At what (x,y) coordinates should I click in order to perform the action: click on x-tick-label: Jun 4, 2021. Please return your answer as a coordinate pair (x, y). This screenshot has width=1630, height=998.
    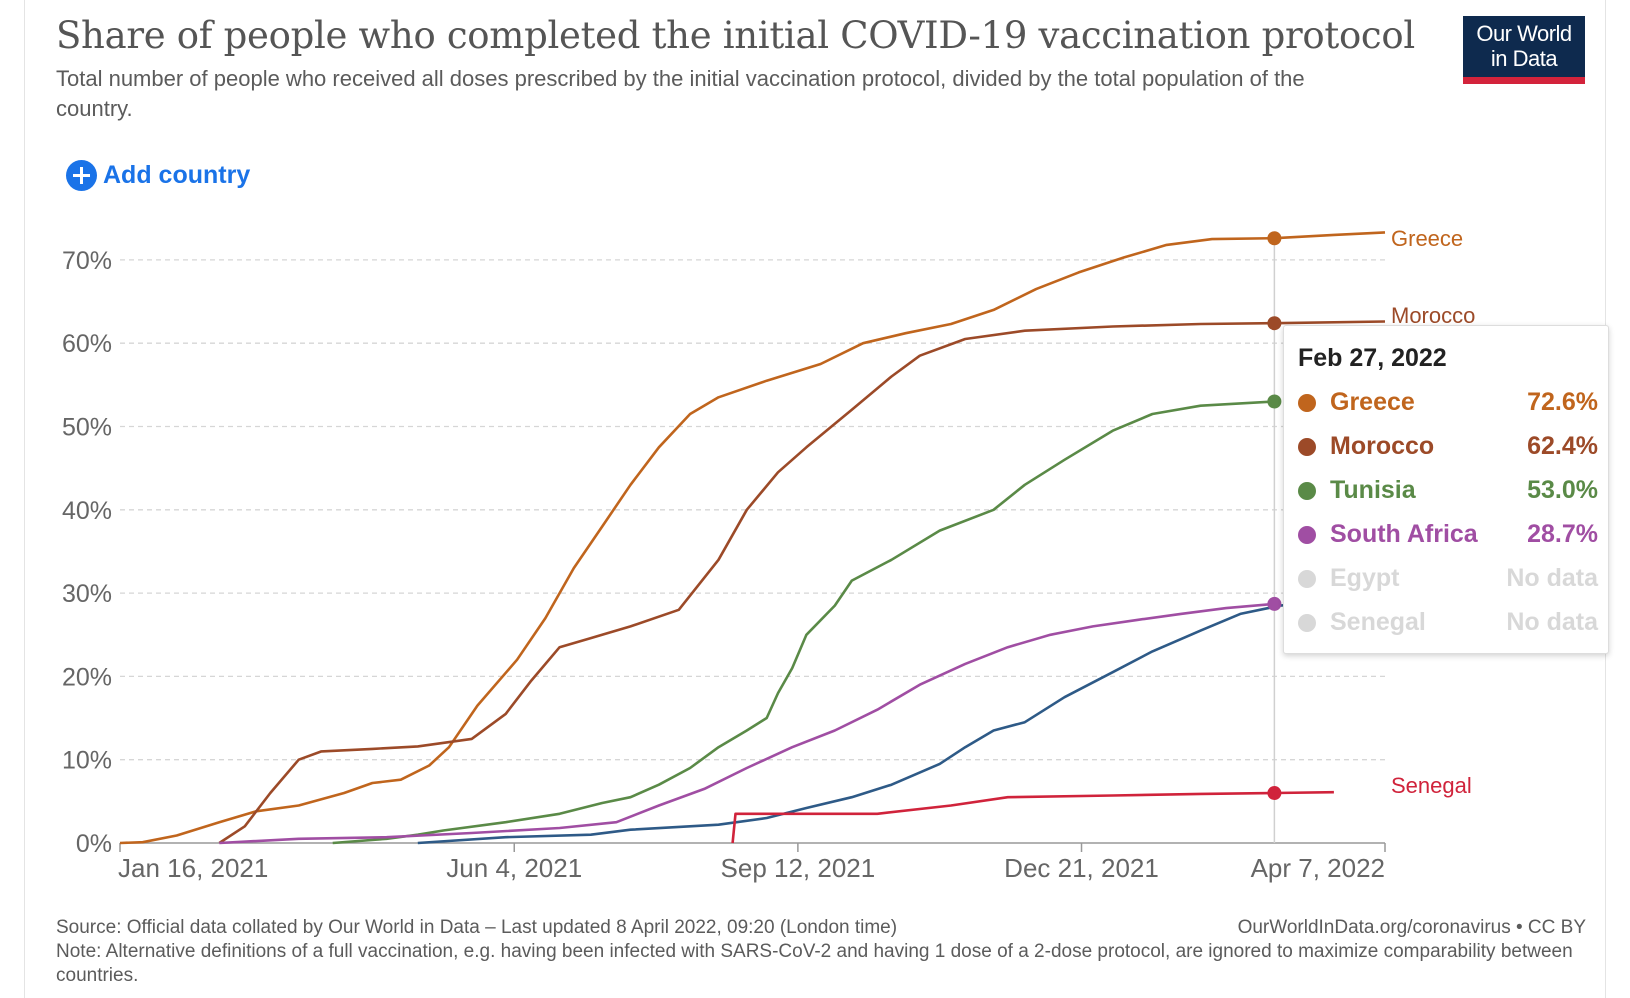
    Looking at the image, I should click on (514, 868).